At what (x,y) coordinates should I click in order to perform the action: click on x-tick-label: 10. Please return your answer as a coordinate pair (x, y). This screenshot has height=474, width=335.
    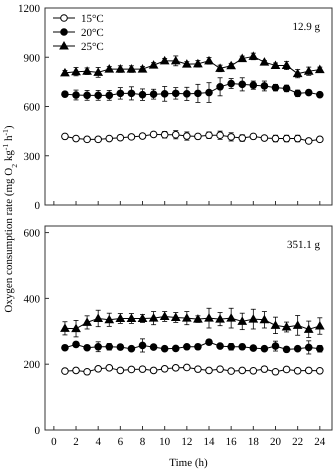
    Looking at the image, I should click on (165, 442).